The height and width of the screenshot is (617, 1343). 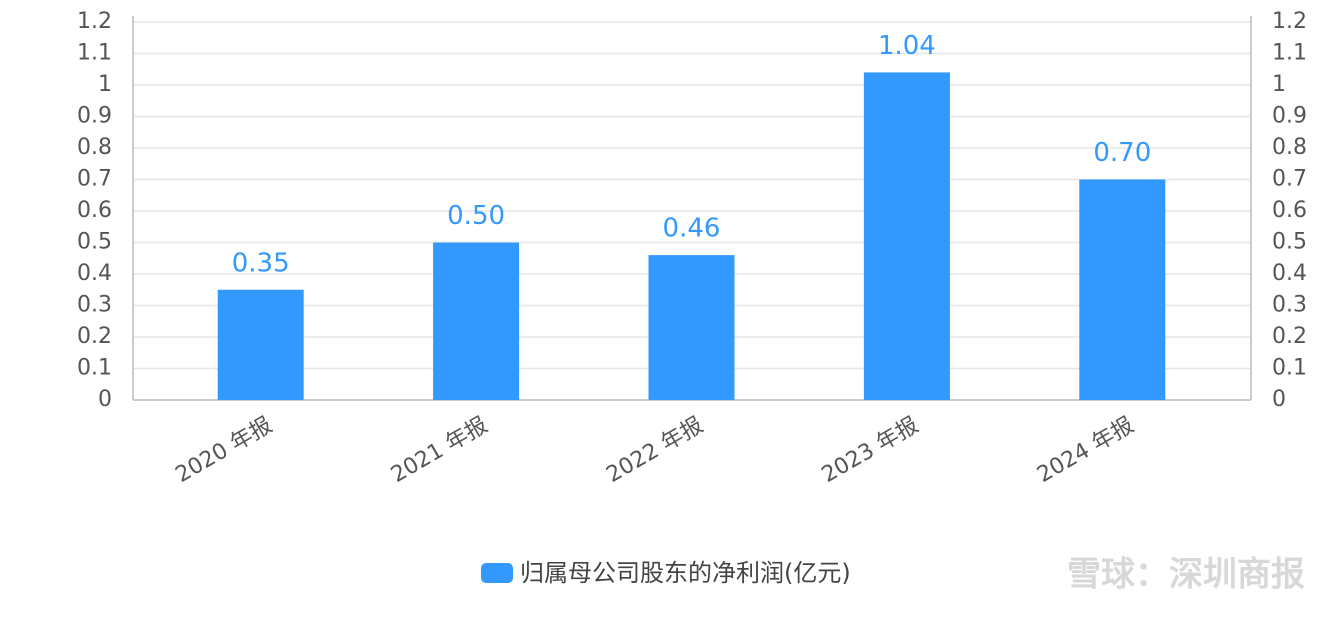 What do you see at coordinates (94, 210) in the screenshot?
I see `y-tick-label: 0.6` at bounding box center [94, 210].